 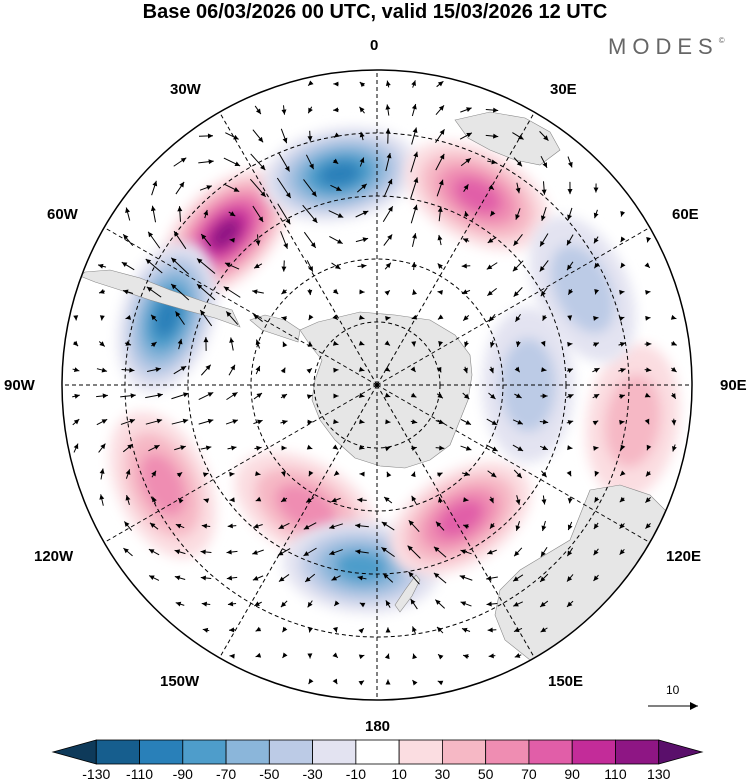 I want to click on lon-label-90w: 90W, so click(x=19, y=385).